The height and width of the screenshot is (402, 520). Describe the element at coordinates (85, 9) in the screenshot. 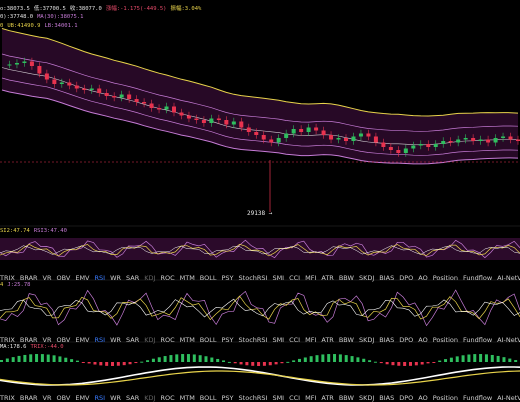

I see `header-value: 收:38077.0` at that location.